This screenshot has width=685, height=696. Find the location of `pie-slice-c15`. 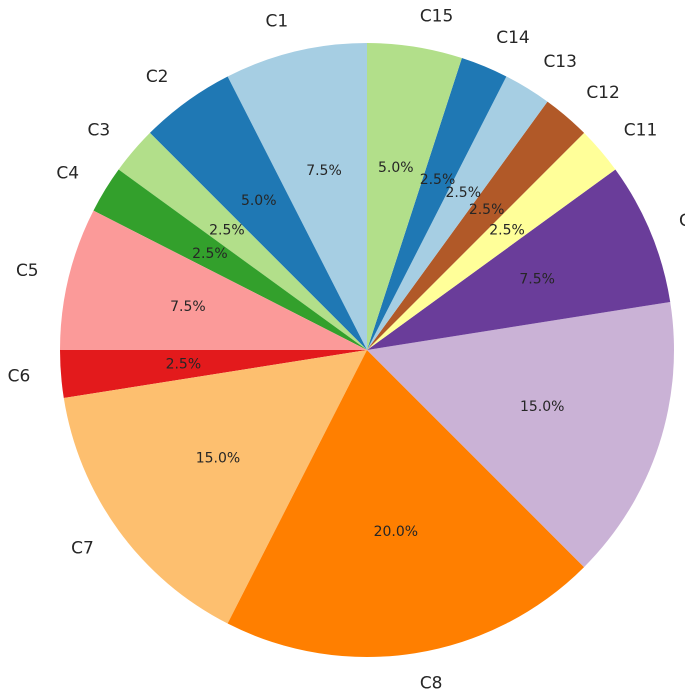

pie-slice-c15 is located at coordinates (414, 196).